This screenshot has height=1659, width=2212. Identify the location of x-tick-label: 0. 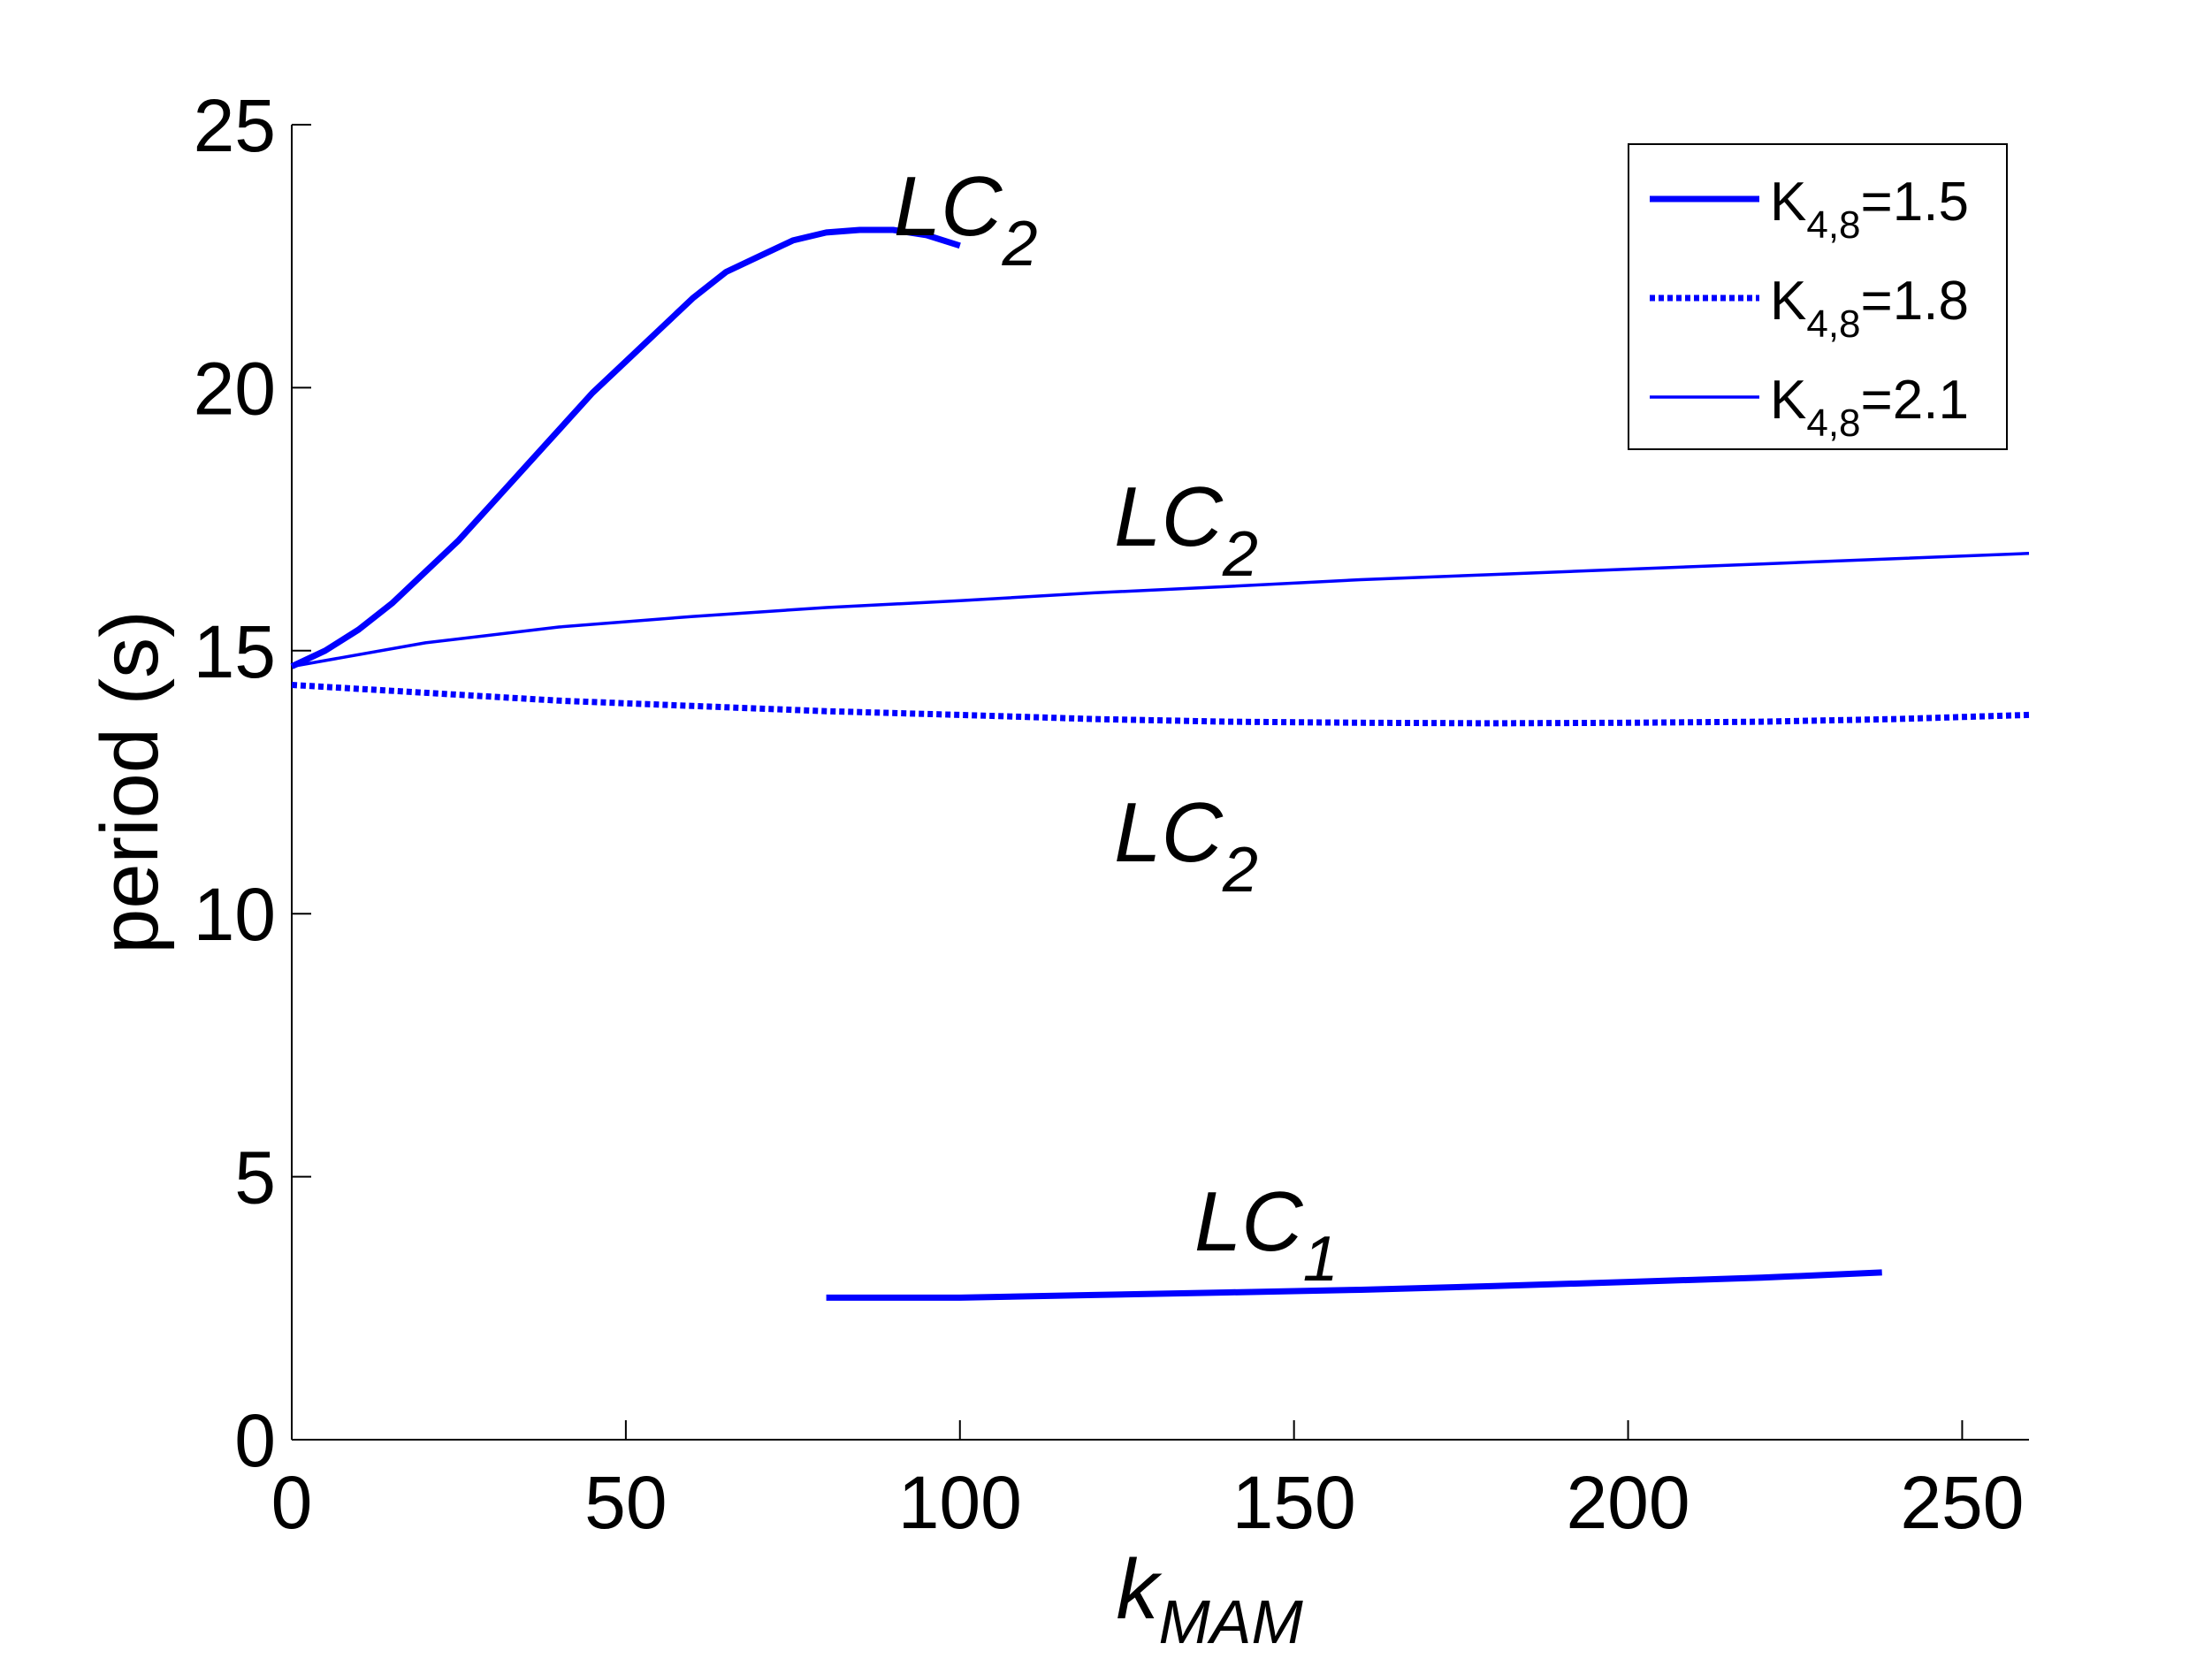
(292, 1502).